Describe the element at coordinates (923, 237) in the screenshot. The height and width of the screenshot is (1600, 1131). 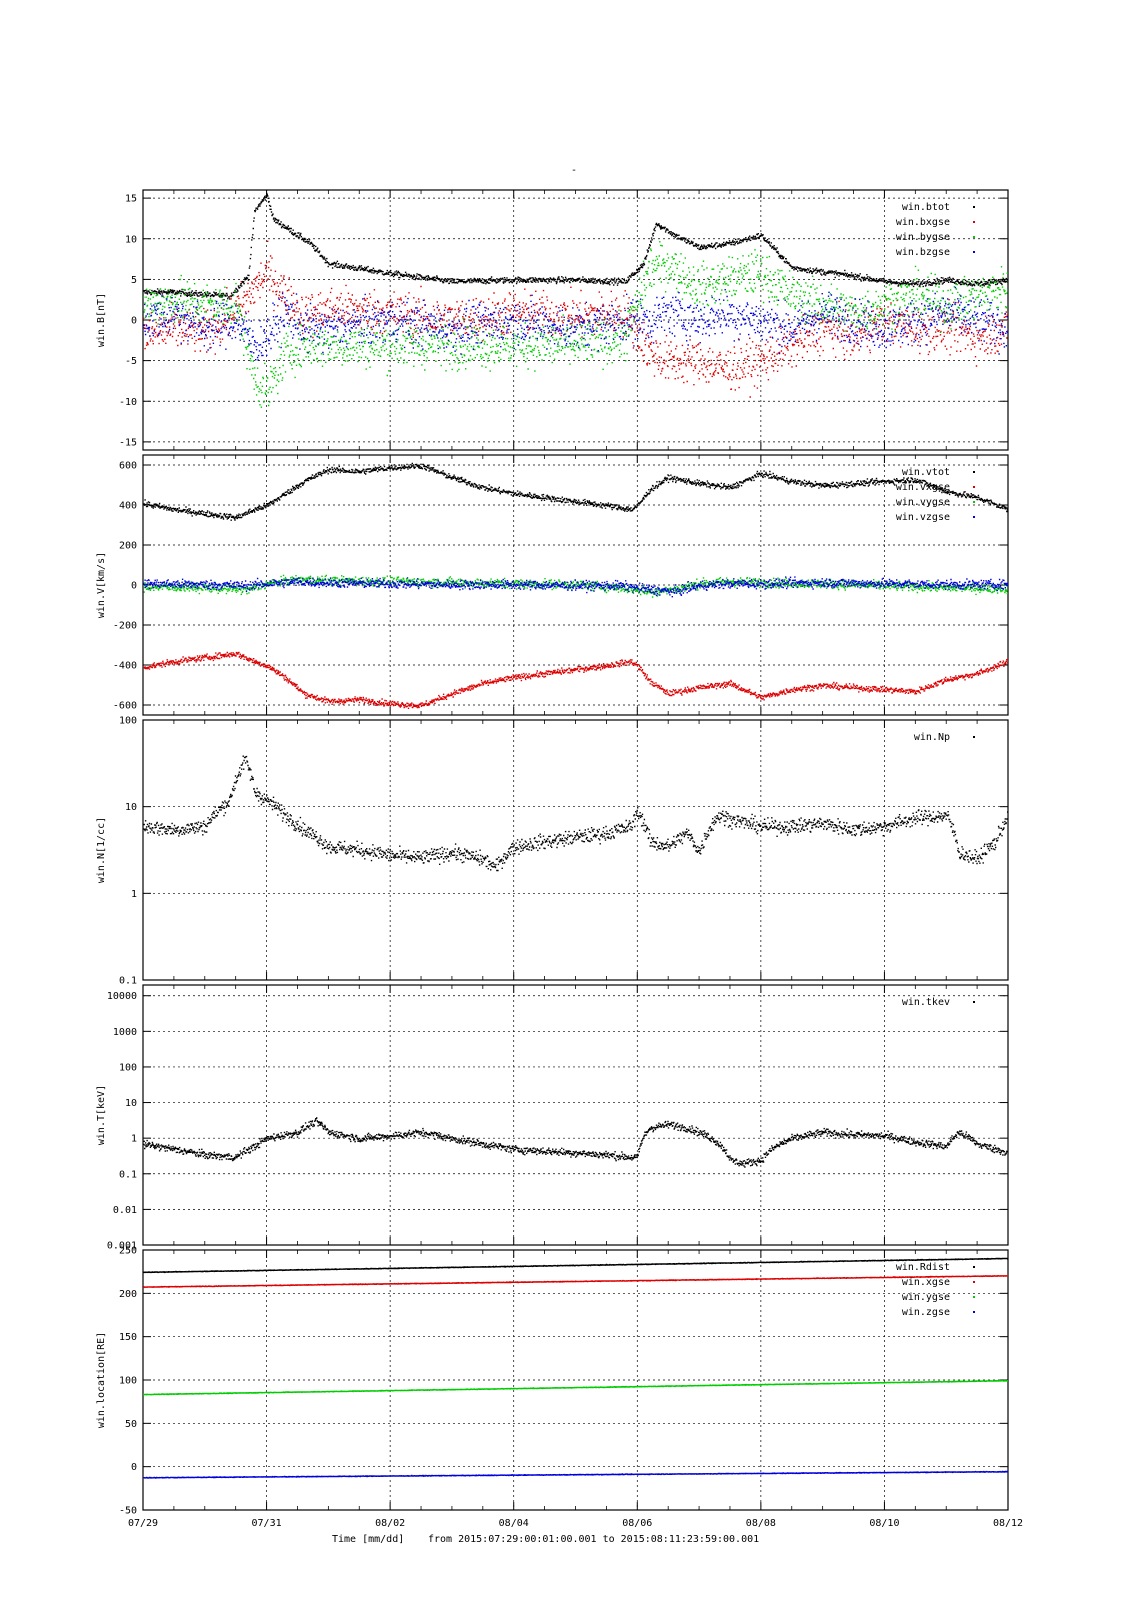
I see `legend-entry: win.bygse` at that location.